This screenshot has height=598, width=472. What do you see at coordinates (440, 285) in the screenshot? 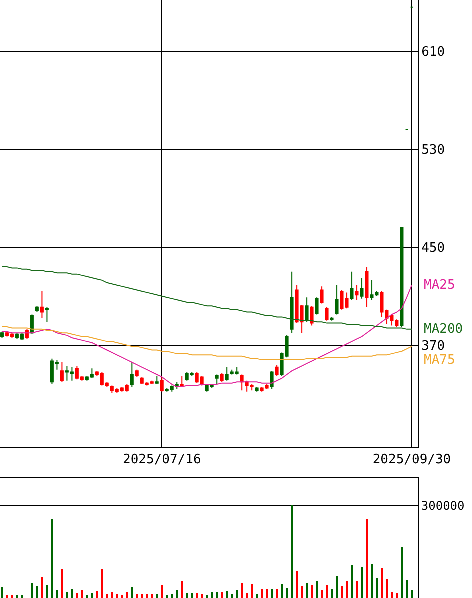
I see `series-label: MA25` at bounding box center [440, 285].